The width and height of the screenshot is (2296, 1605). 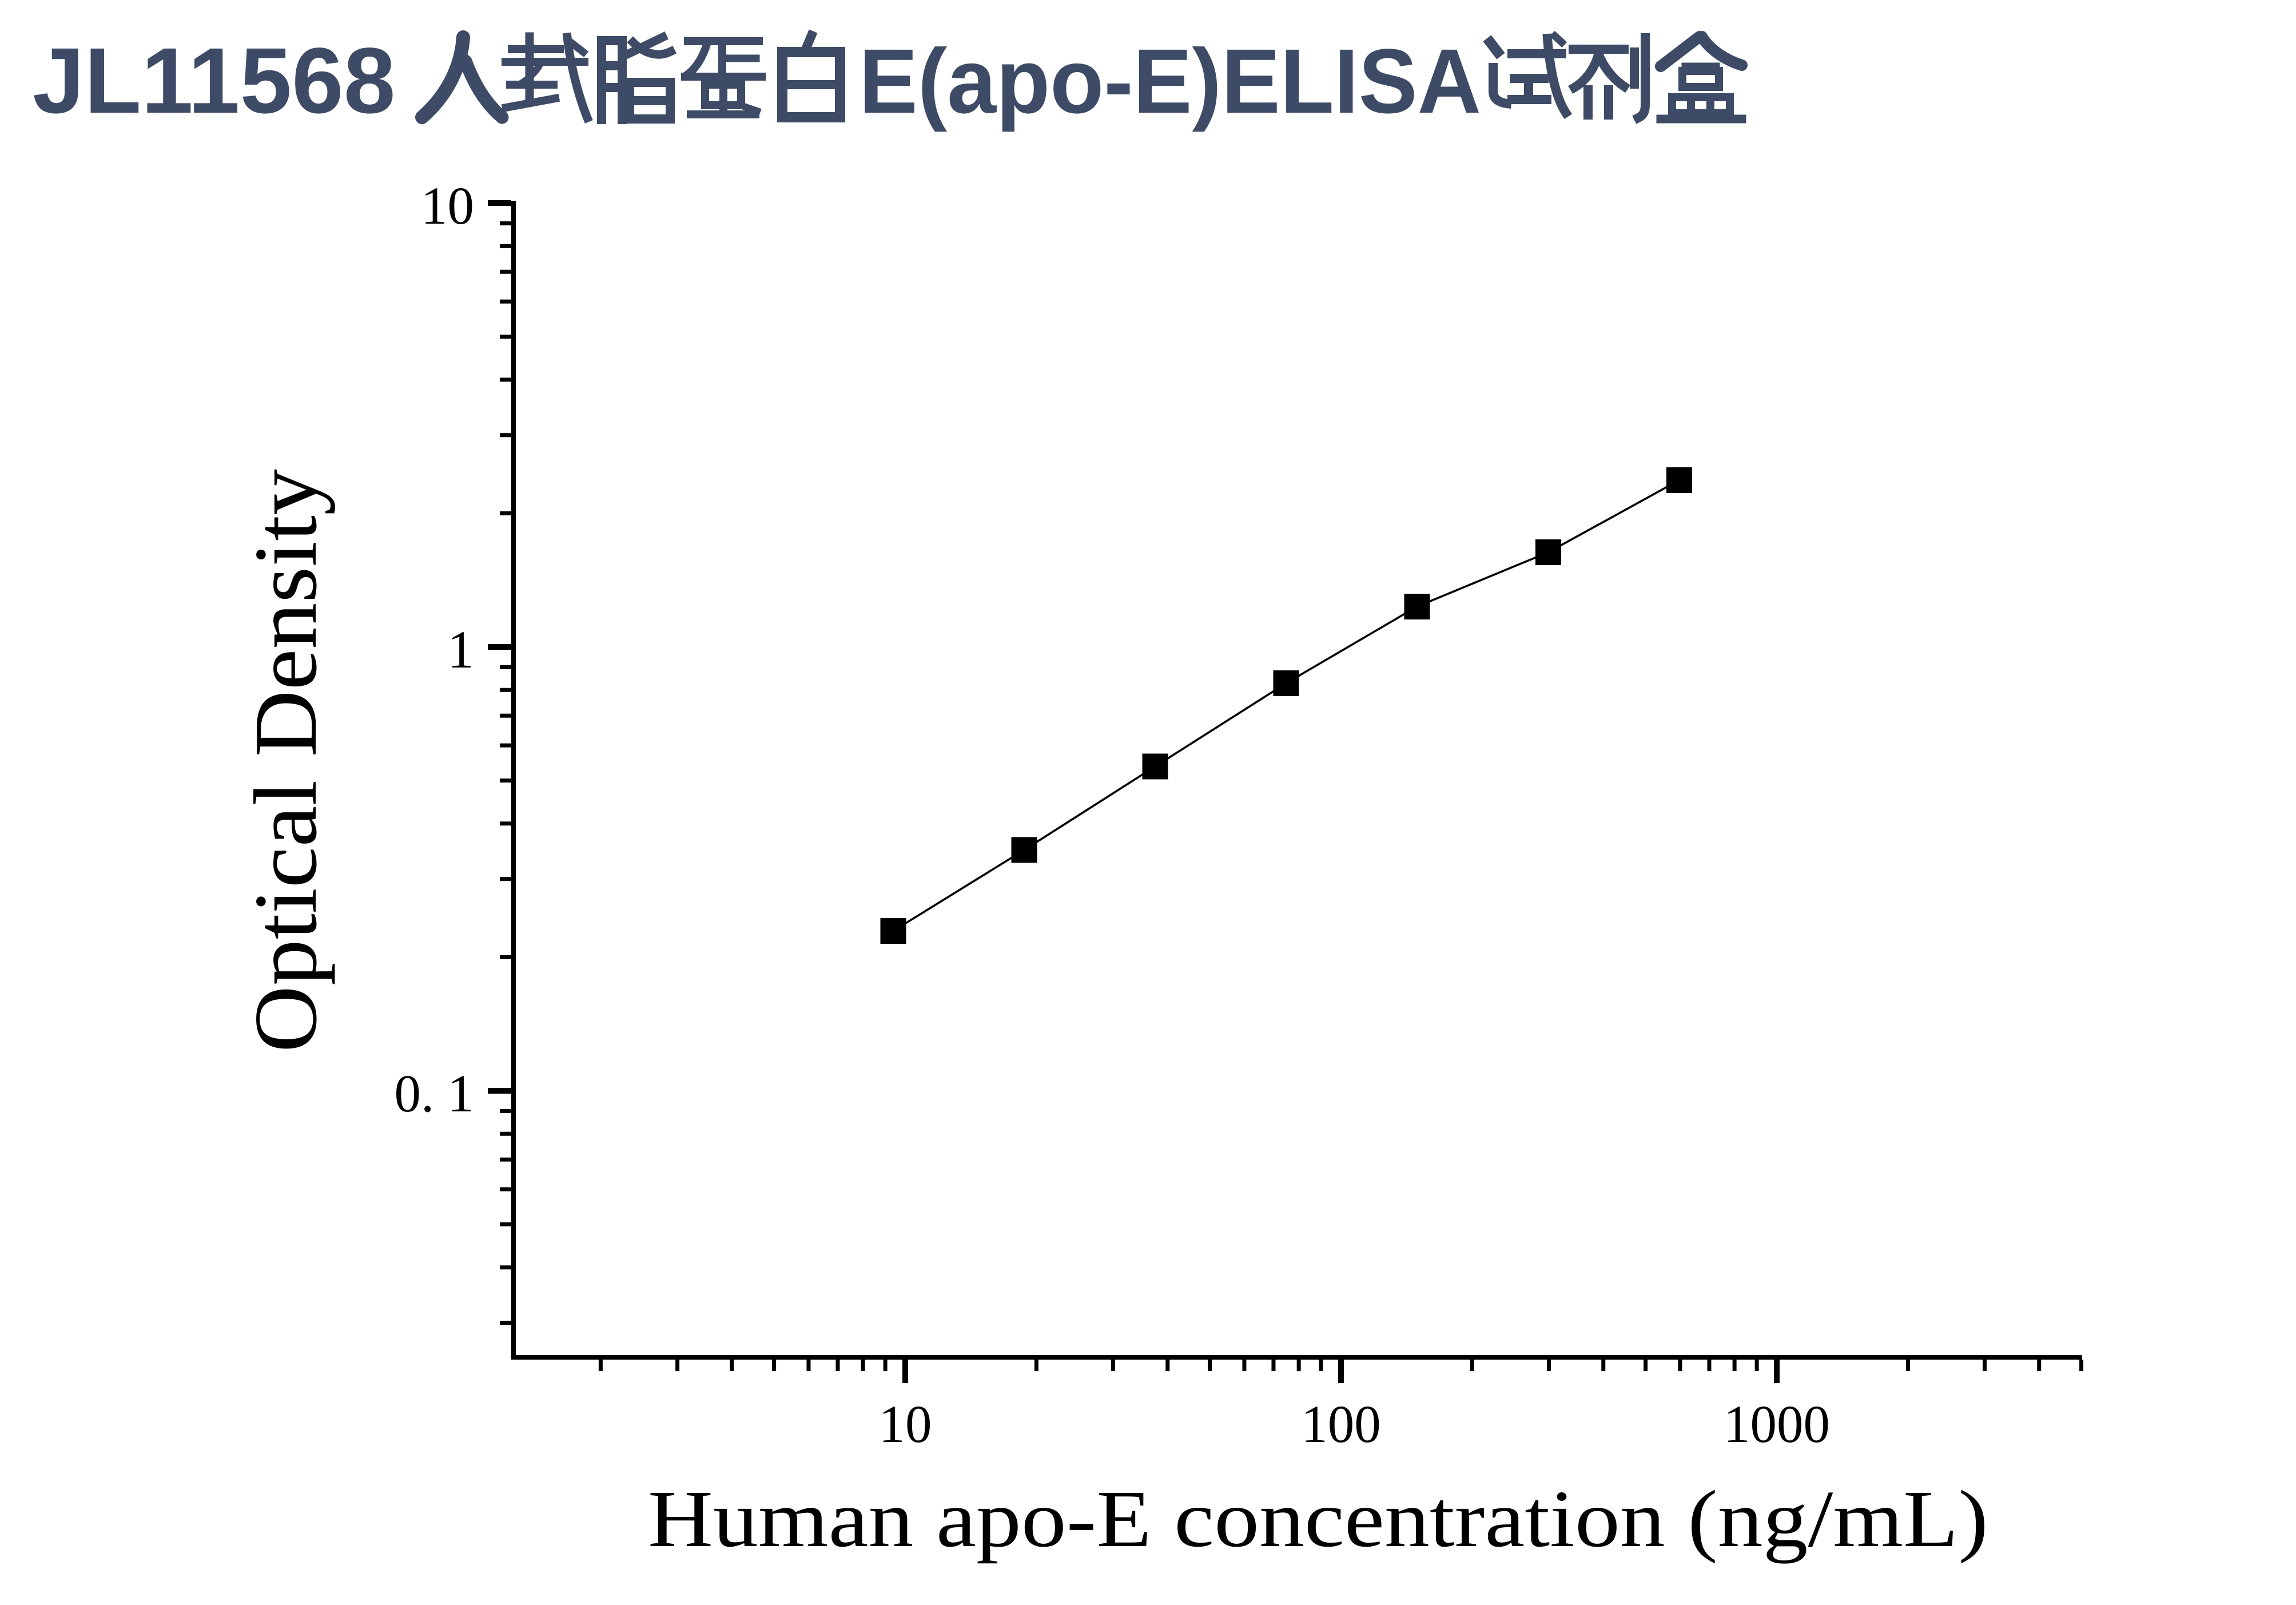 What do you see at coordinates (214, 80) in the screenshot?
I see `svg-text: JL11568` at bounding box center [214, 80].